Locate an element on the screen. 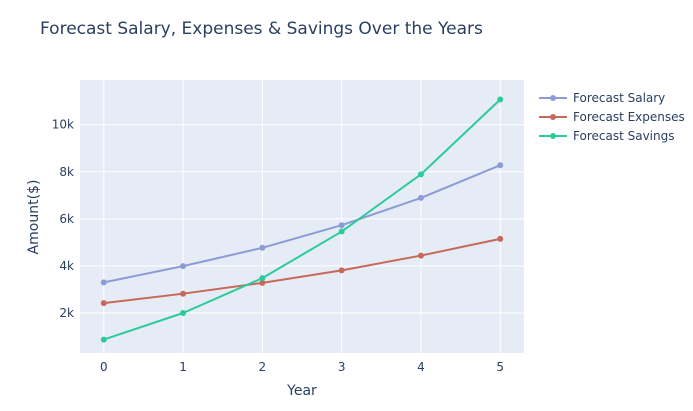 The image size is (693, 411). series-line is located at coordinates (302, 271).